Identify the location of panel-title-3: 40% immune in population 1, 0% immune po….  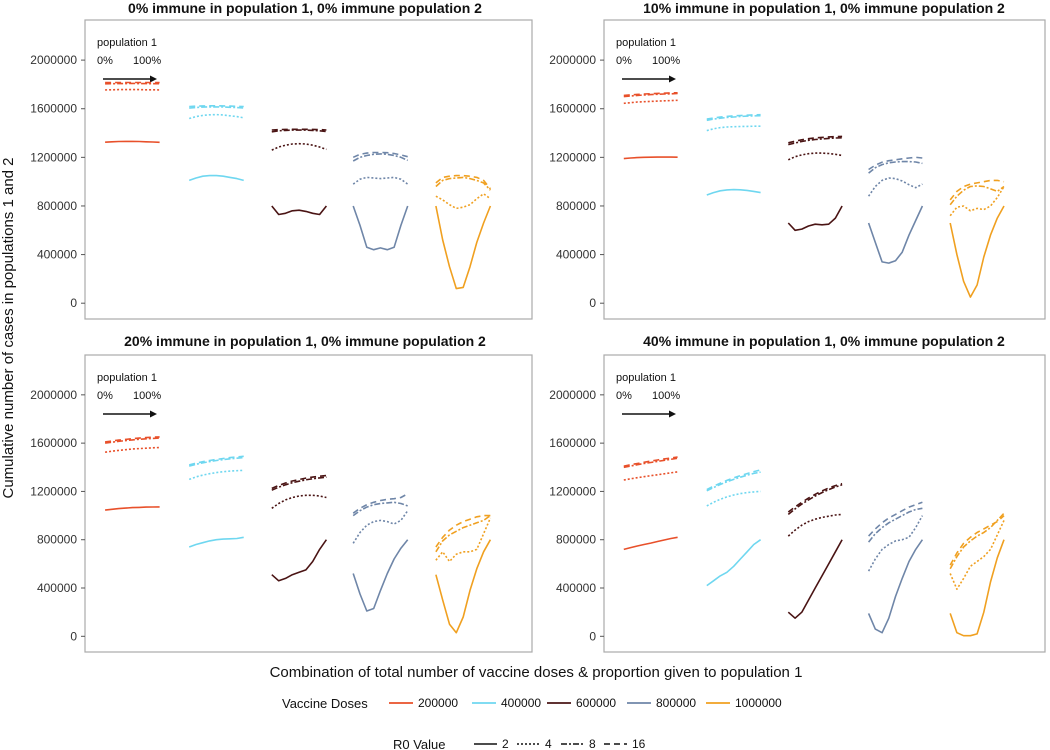
(824, 341).